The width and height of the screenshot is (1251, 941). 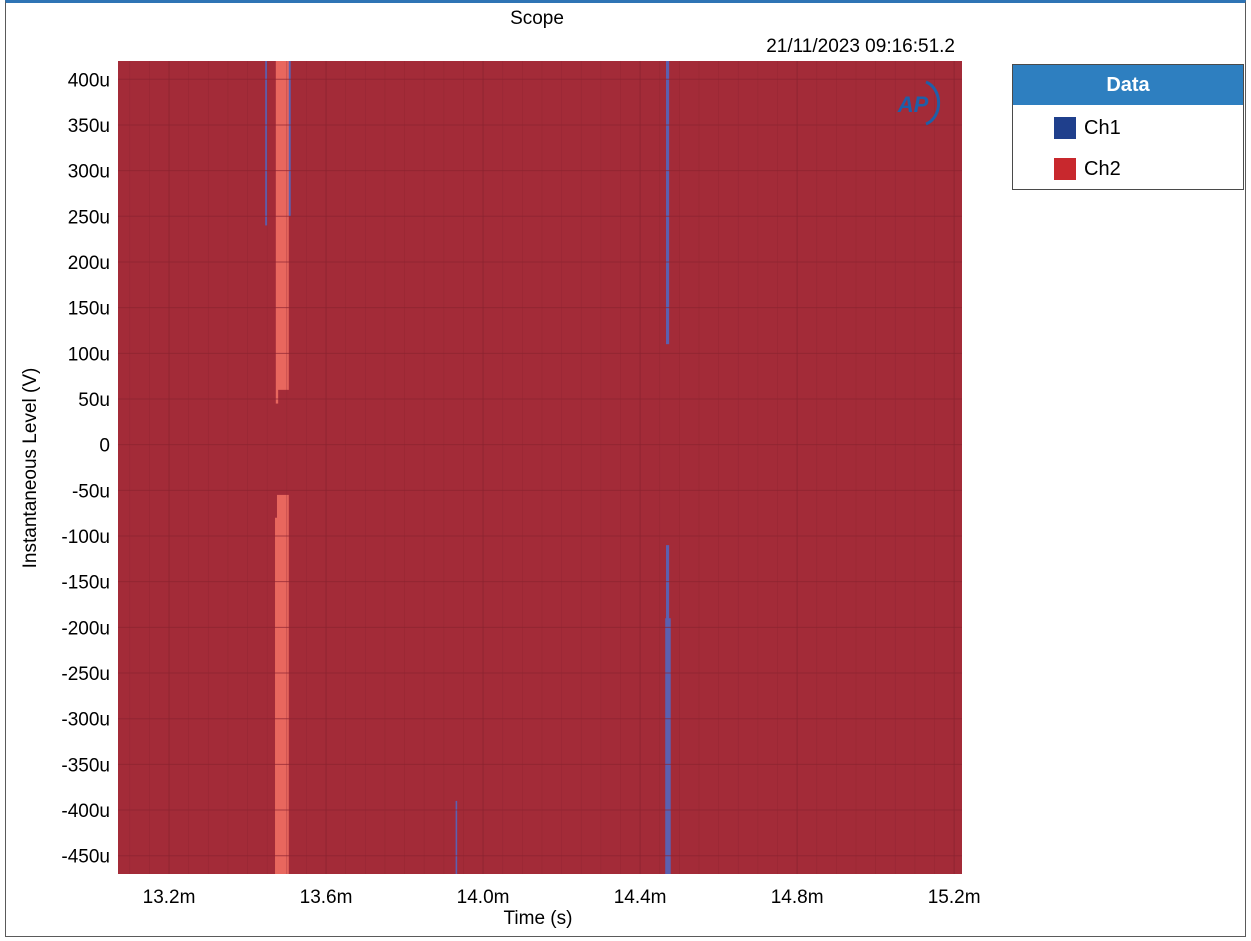 I want to click on y-tick-label-1: 350u, so click(x=89, y=126).